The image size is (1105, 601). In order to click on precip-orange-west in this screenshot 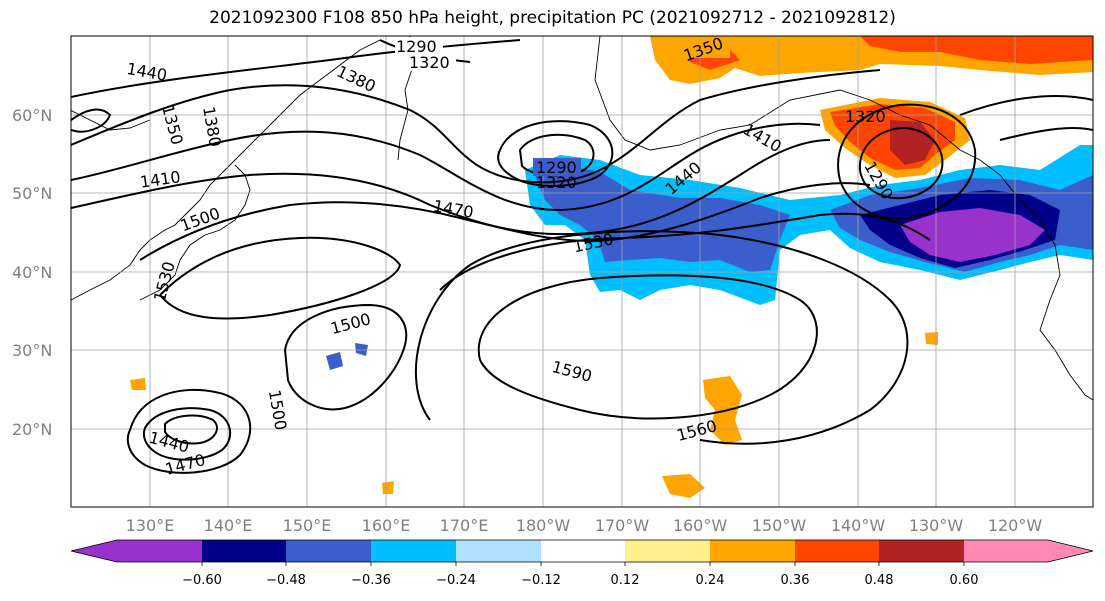, I will do `click(138, 384)`.